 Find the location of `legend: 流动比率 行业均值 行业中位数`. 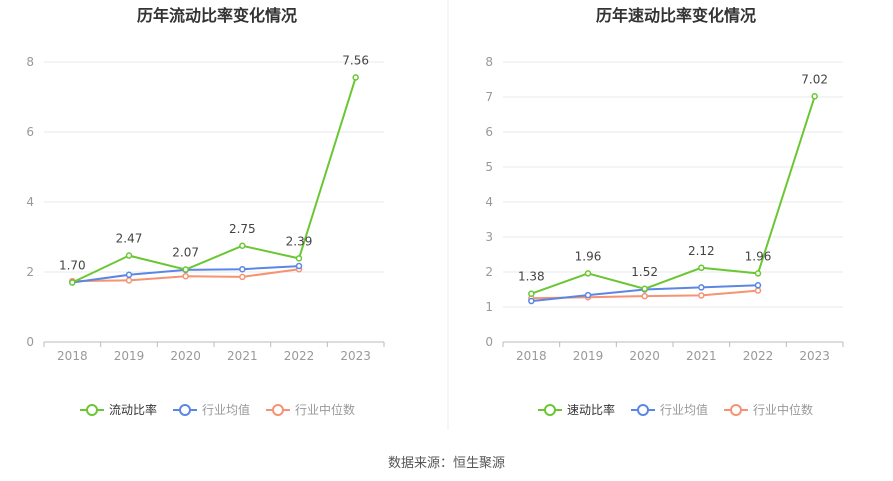

legend: 流动比率 行业均值 行业中位数 is located at coordinates (217, 409).